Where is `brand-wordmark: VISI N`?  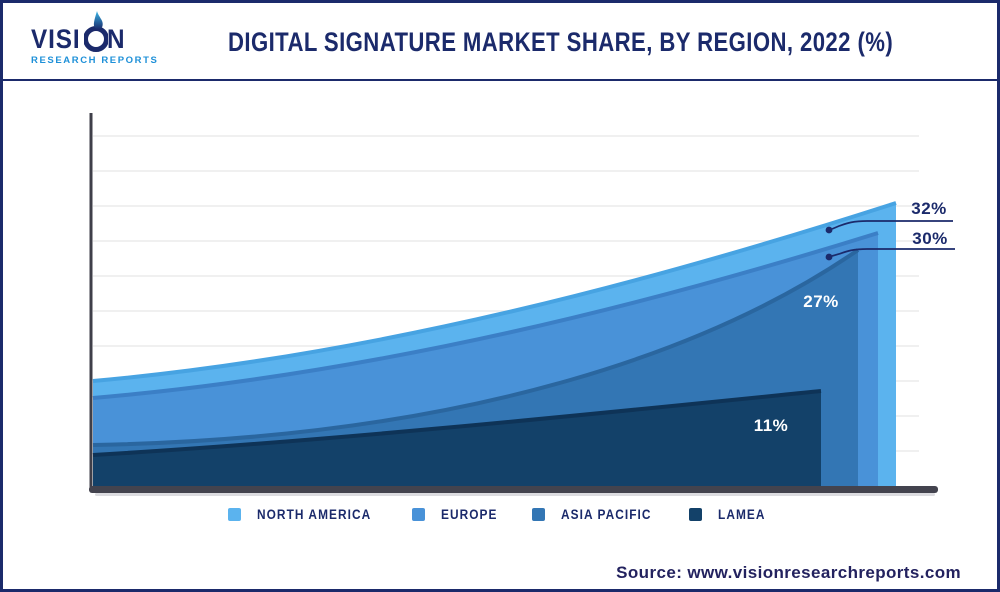 brand-wordmark: VISI N is located at coordinates (96, 32).